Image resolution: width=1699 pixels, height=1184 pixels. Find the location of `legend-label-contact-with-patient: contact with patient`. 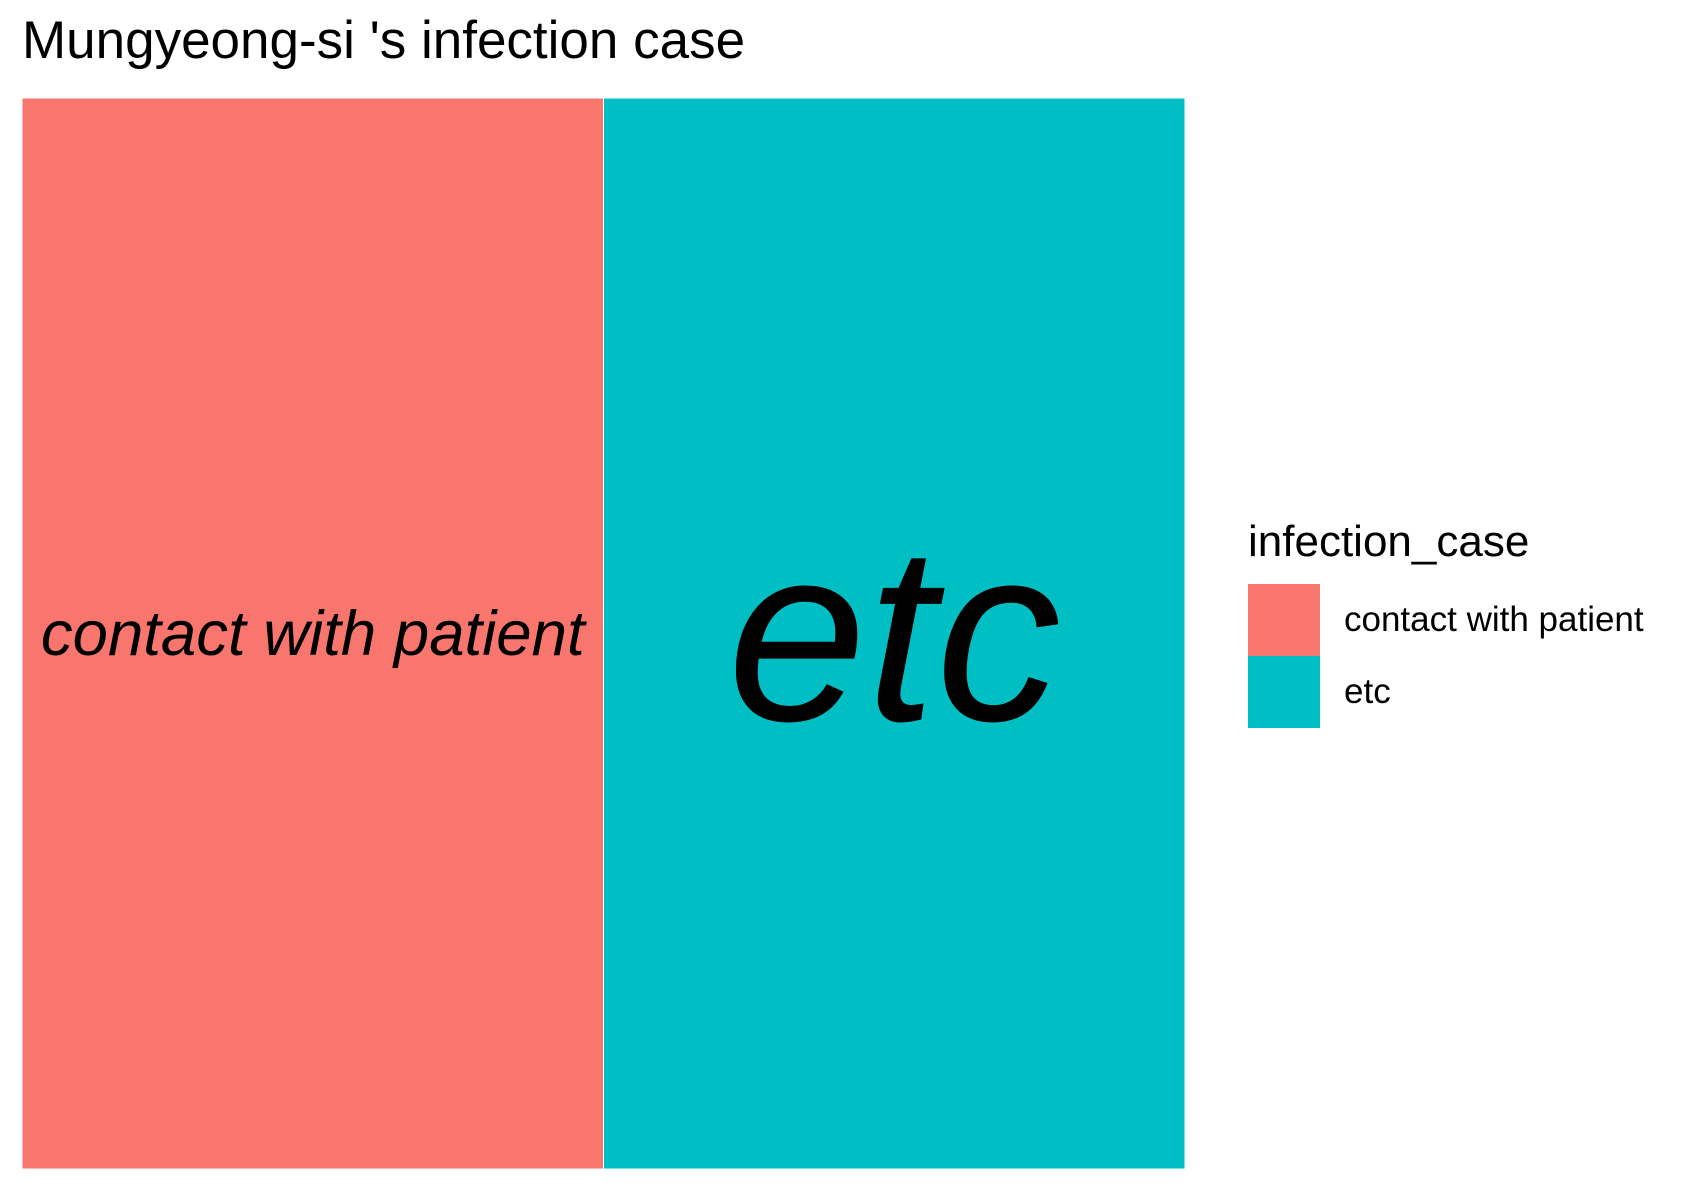

legend-label-contact-with-patient: contact with patient is located at coordinates (1494, 619).